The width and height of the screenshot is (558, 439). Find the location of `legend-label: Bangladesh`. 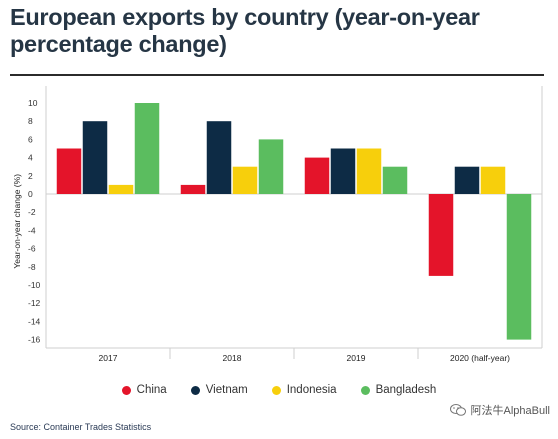

legend-label: Bangladesh is located at coordinates (406, 390).